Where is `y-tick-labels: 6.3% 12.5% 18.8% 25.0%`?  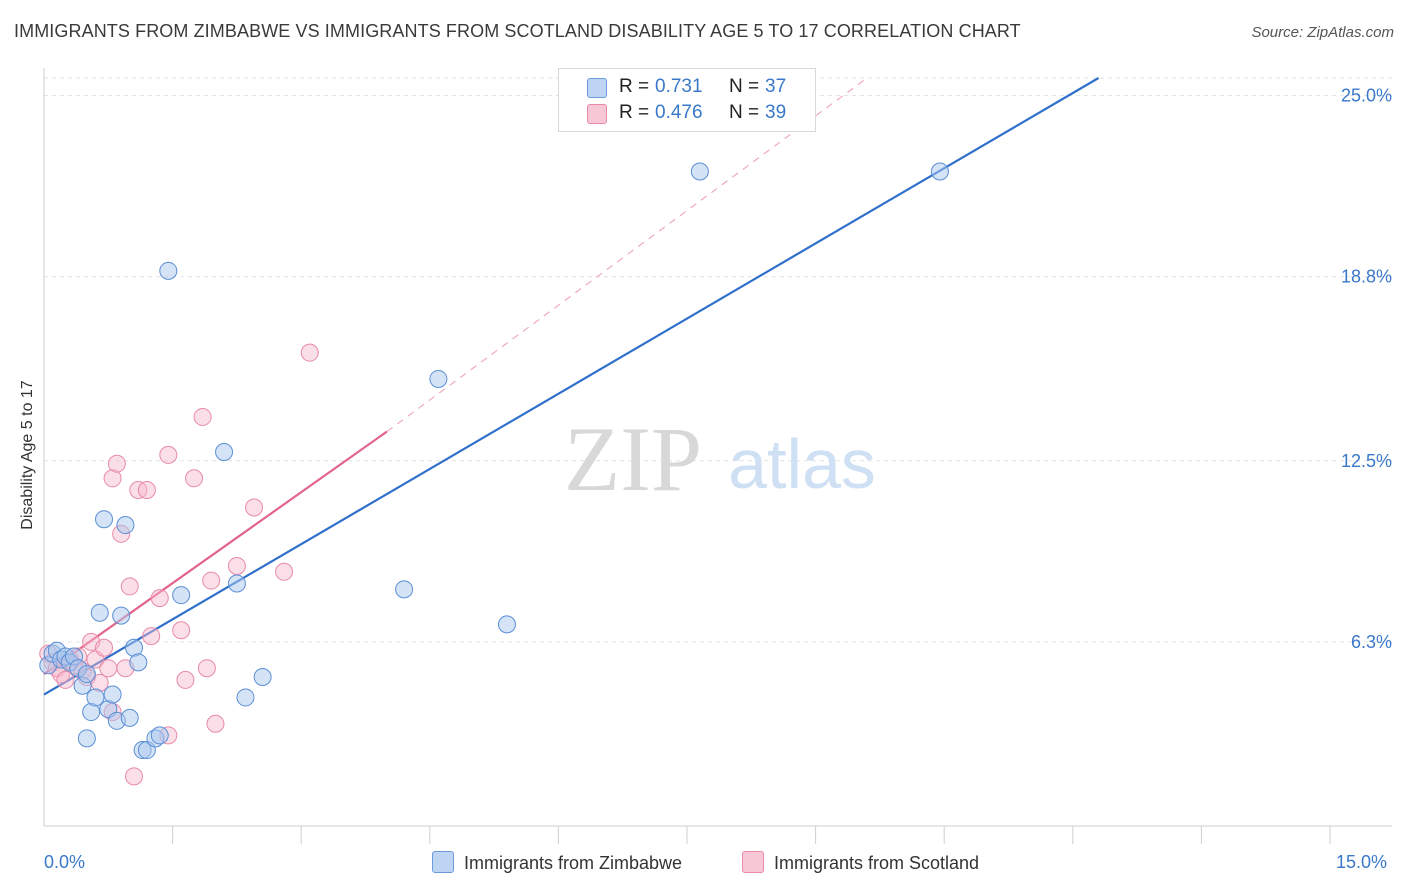
y-tick-labels: 6.3% 12.5% 18.8% 25.0% is located at coordinates (1366, 369).